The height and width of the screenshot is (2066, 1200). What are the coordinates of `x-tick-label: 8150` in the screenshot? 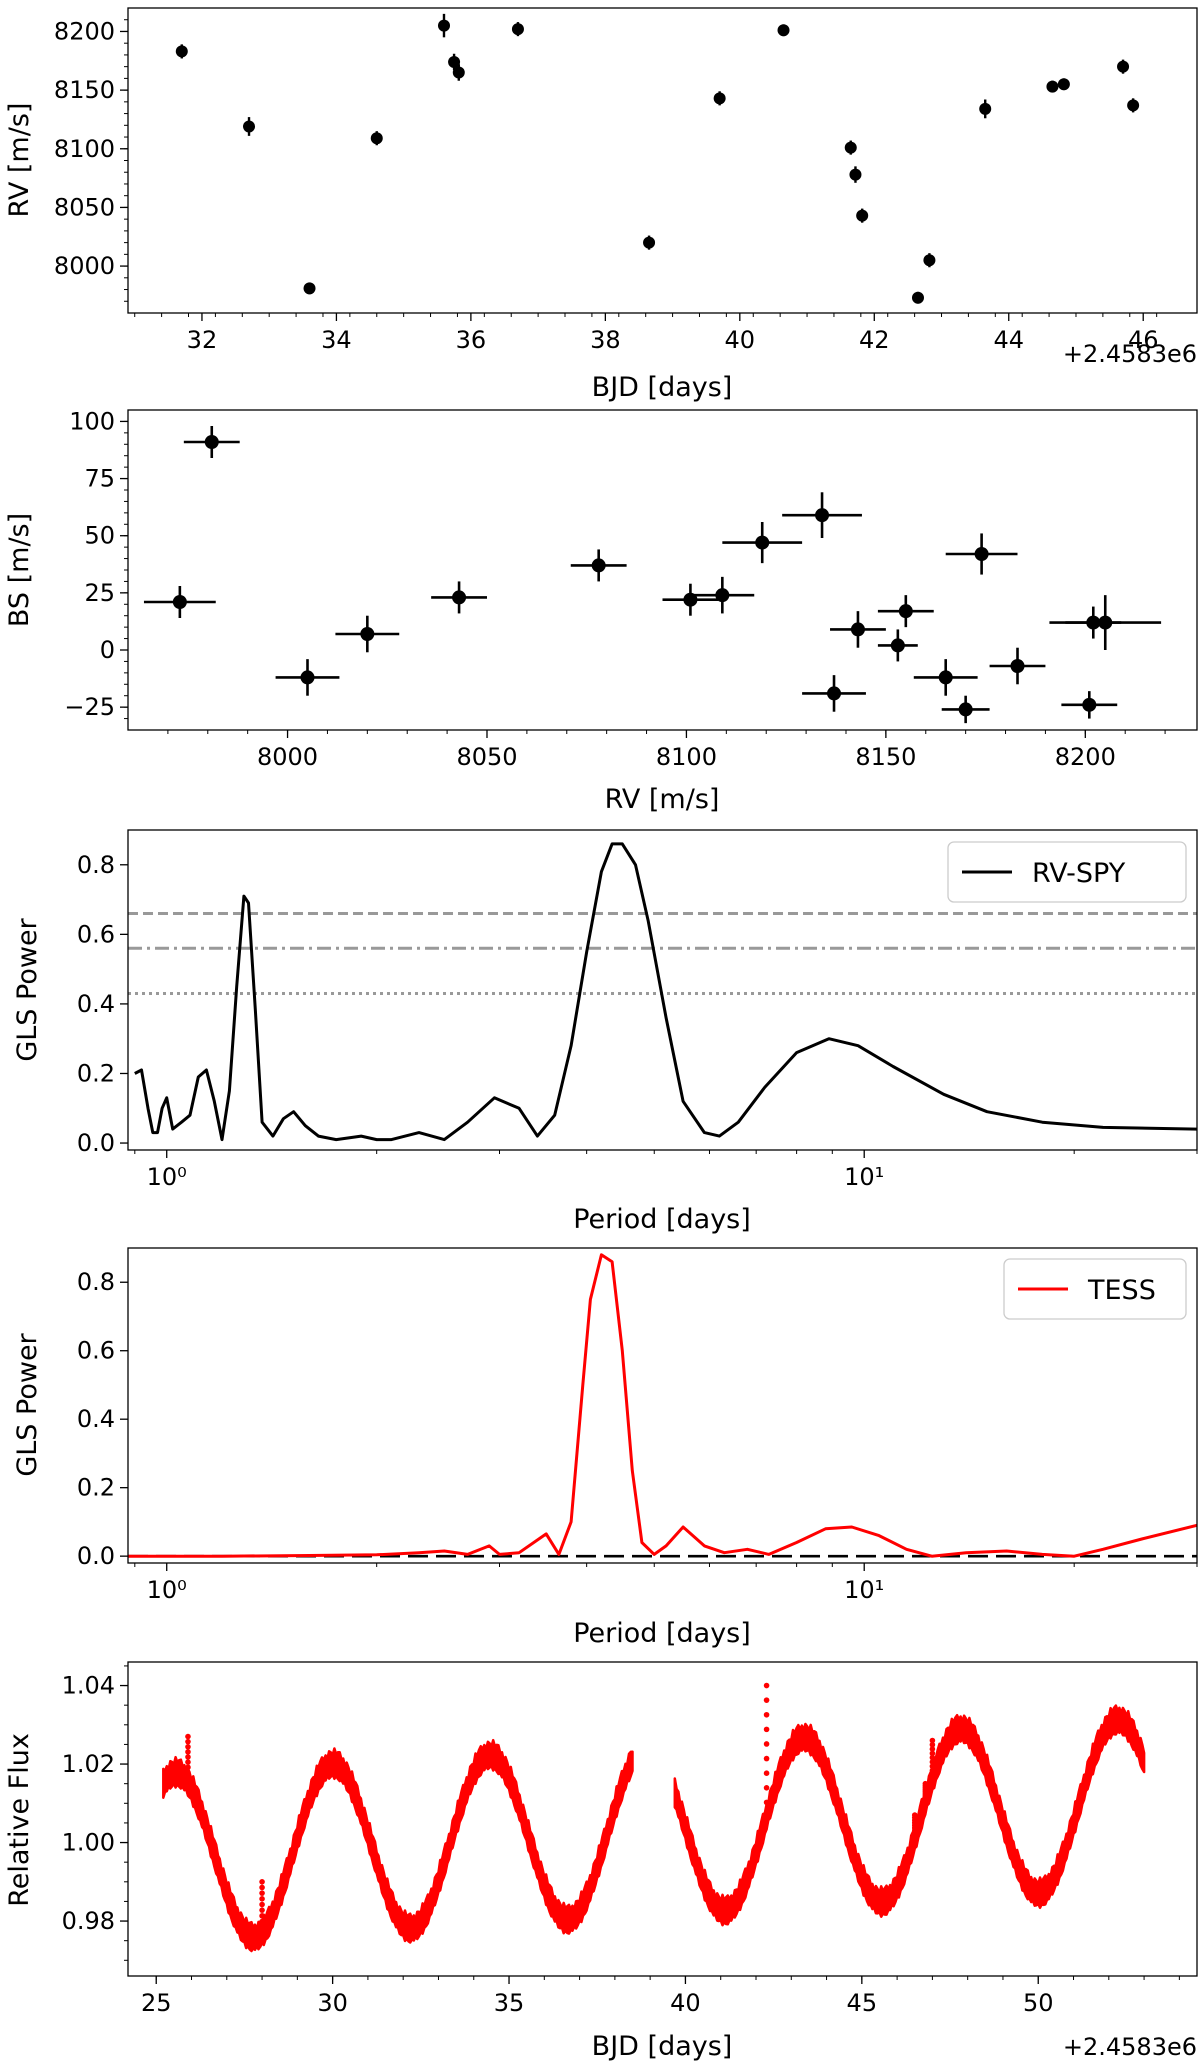 It's located at (885, 757).